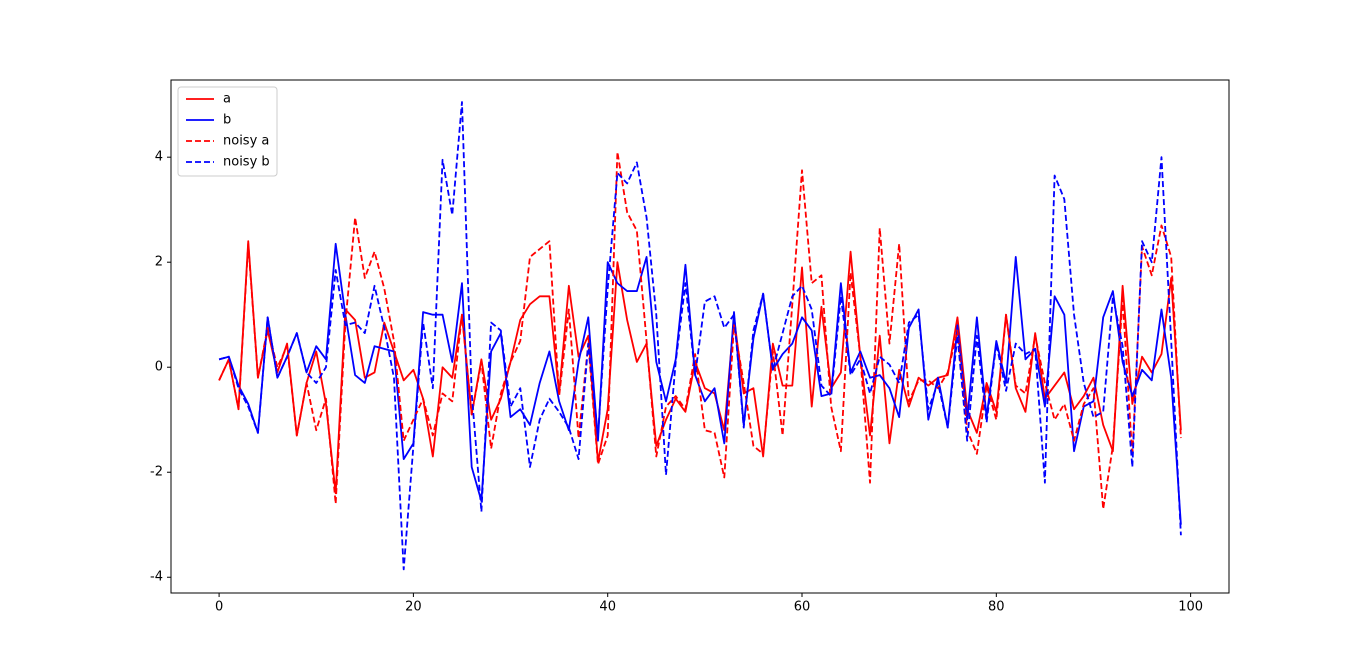 Image resolution: width=1366 pixels, height=666 pixels. What do you see at coordinates (996, 607) in the screenshot?
I see `x-tick-label: 80` at bounding box center [996, 607].